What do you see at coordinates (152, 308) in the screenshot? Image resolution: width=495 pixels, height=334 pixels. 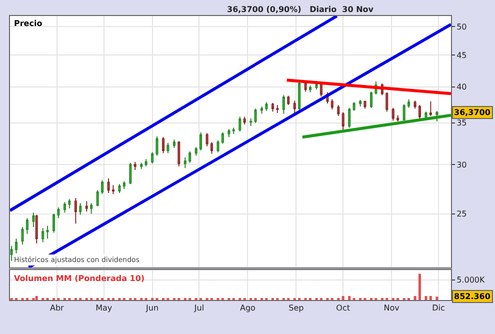 I see `x-tick-label: Jun` at bounding box center [152, 308].